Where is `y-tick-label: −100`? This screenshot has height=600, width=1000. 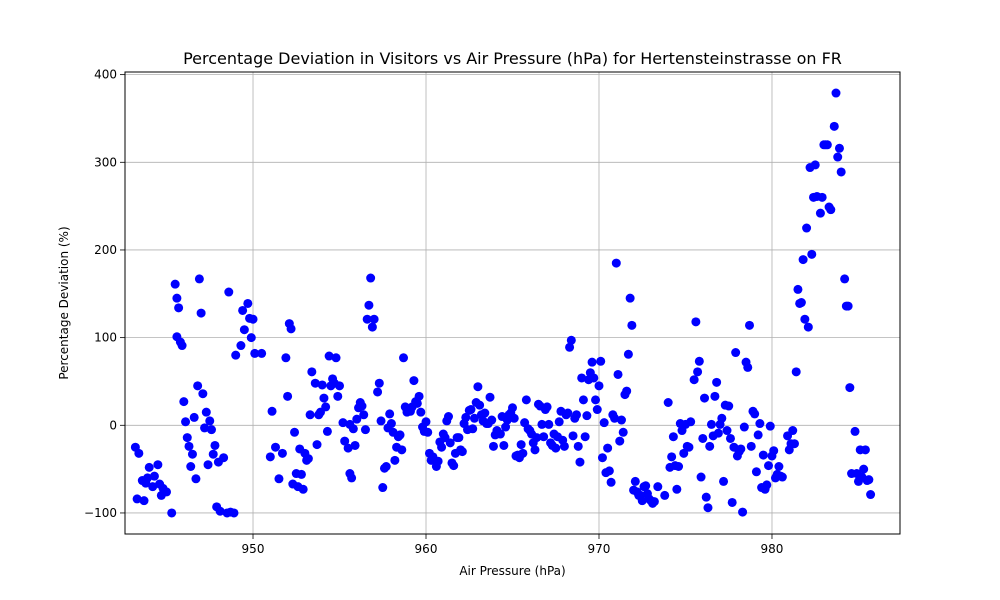
y-tick-label: −100 is located at coordinates (100, 513).